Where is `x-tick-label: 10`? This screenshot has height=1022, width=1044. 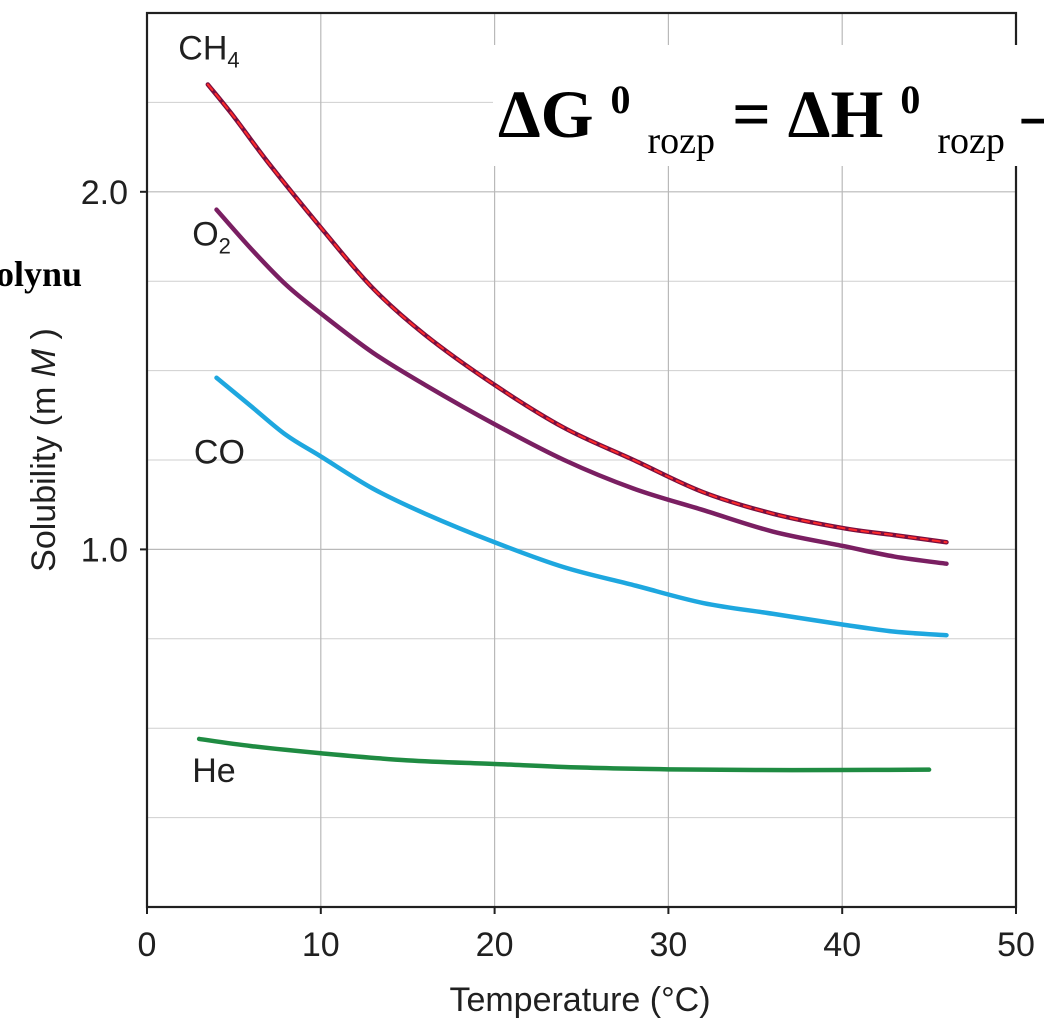
x-tick-label: 10 is located at coordinates (321, 945).